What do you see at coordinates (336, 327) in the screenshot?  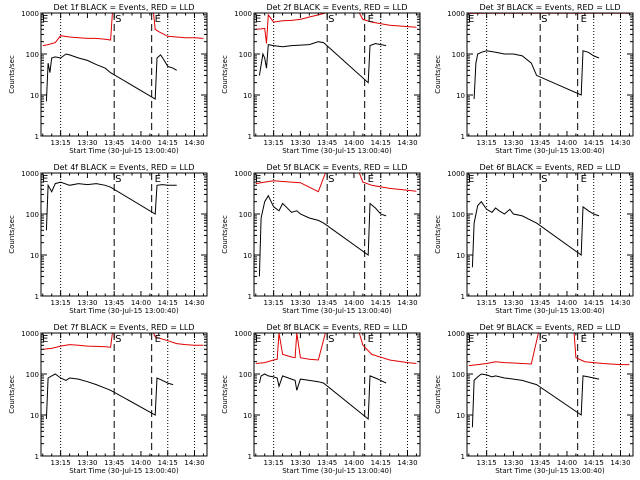 I see `panel-title: Det 8f BLACK = Events, RED = LLD` at bounding box center [336, 327].